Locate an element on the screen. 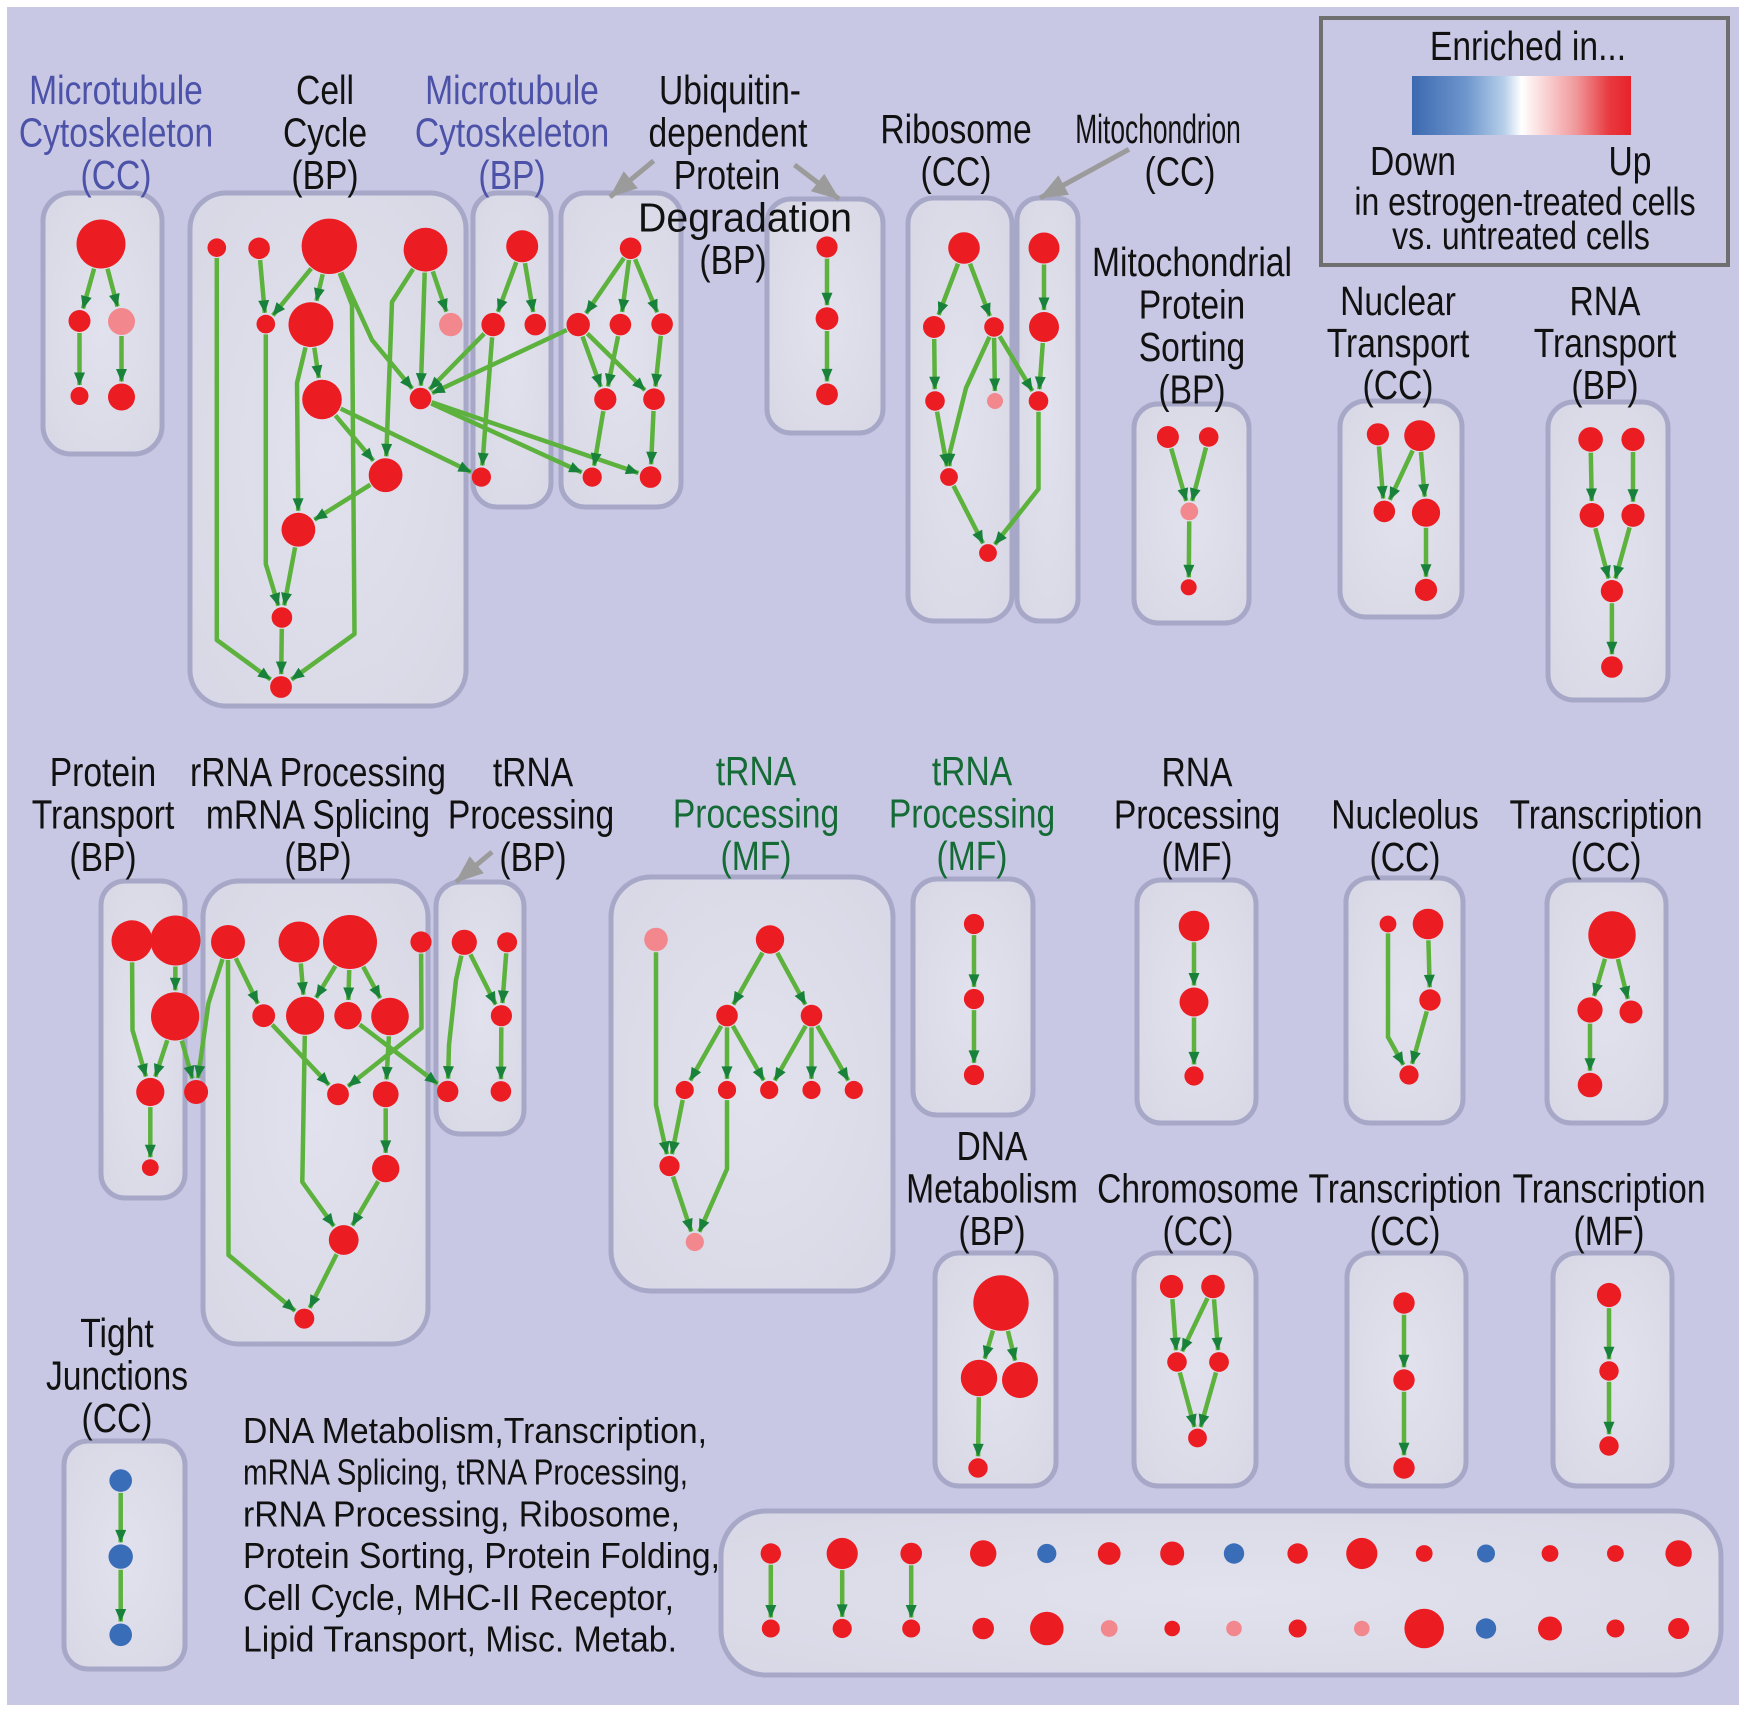 This screenshot has width=1750, height=1715. svg-text: Sorting is located at coordinates (1192, 347).